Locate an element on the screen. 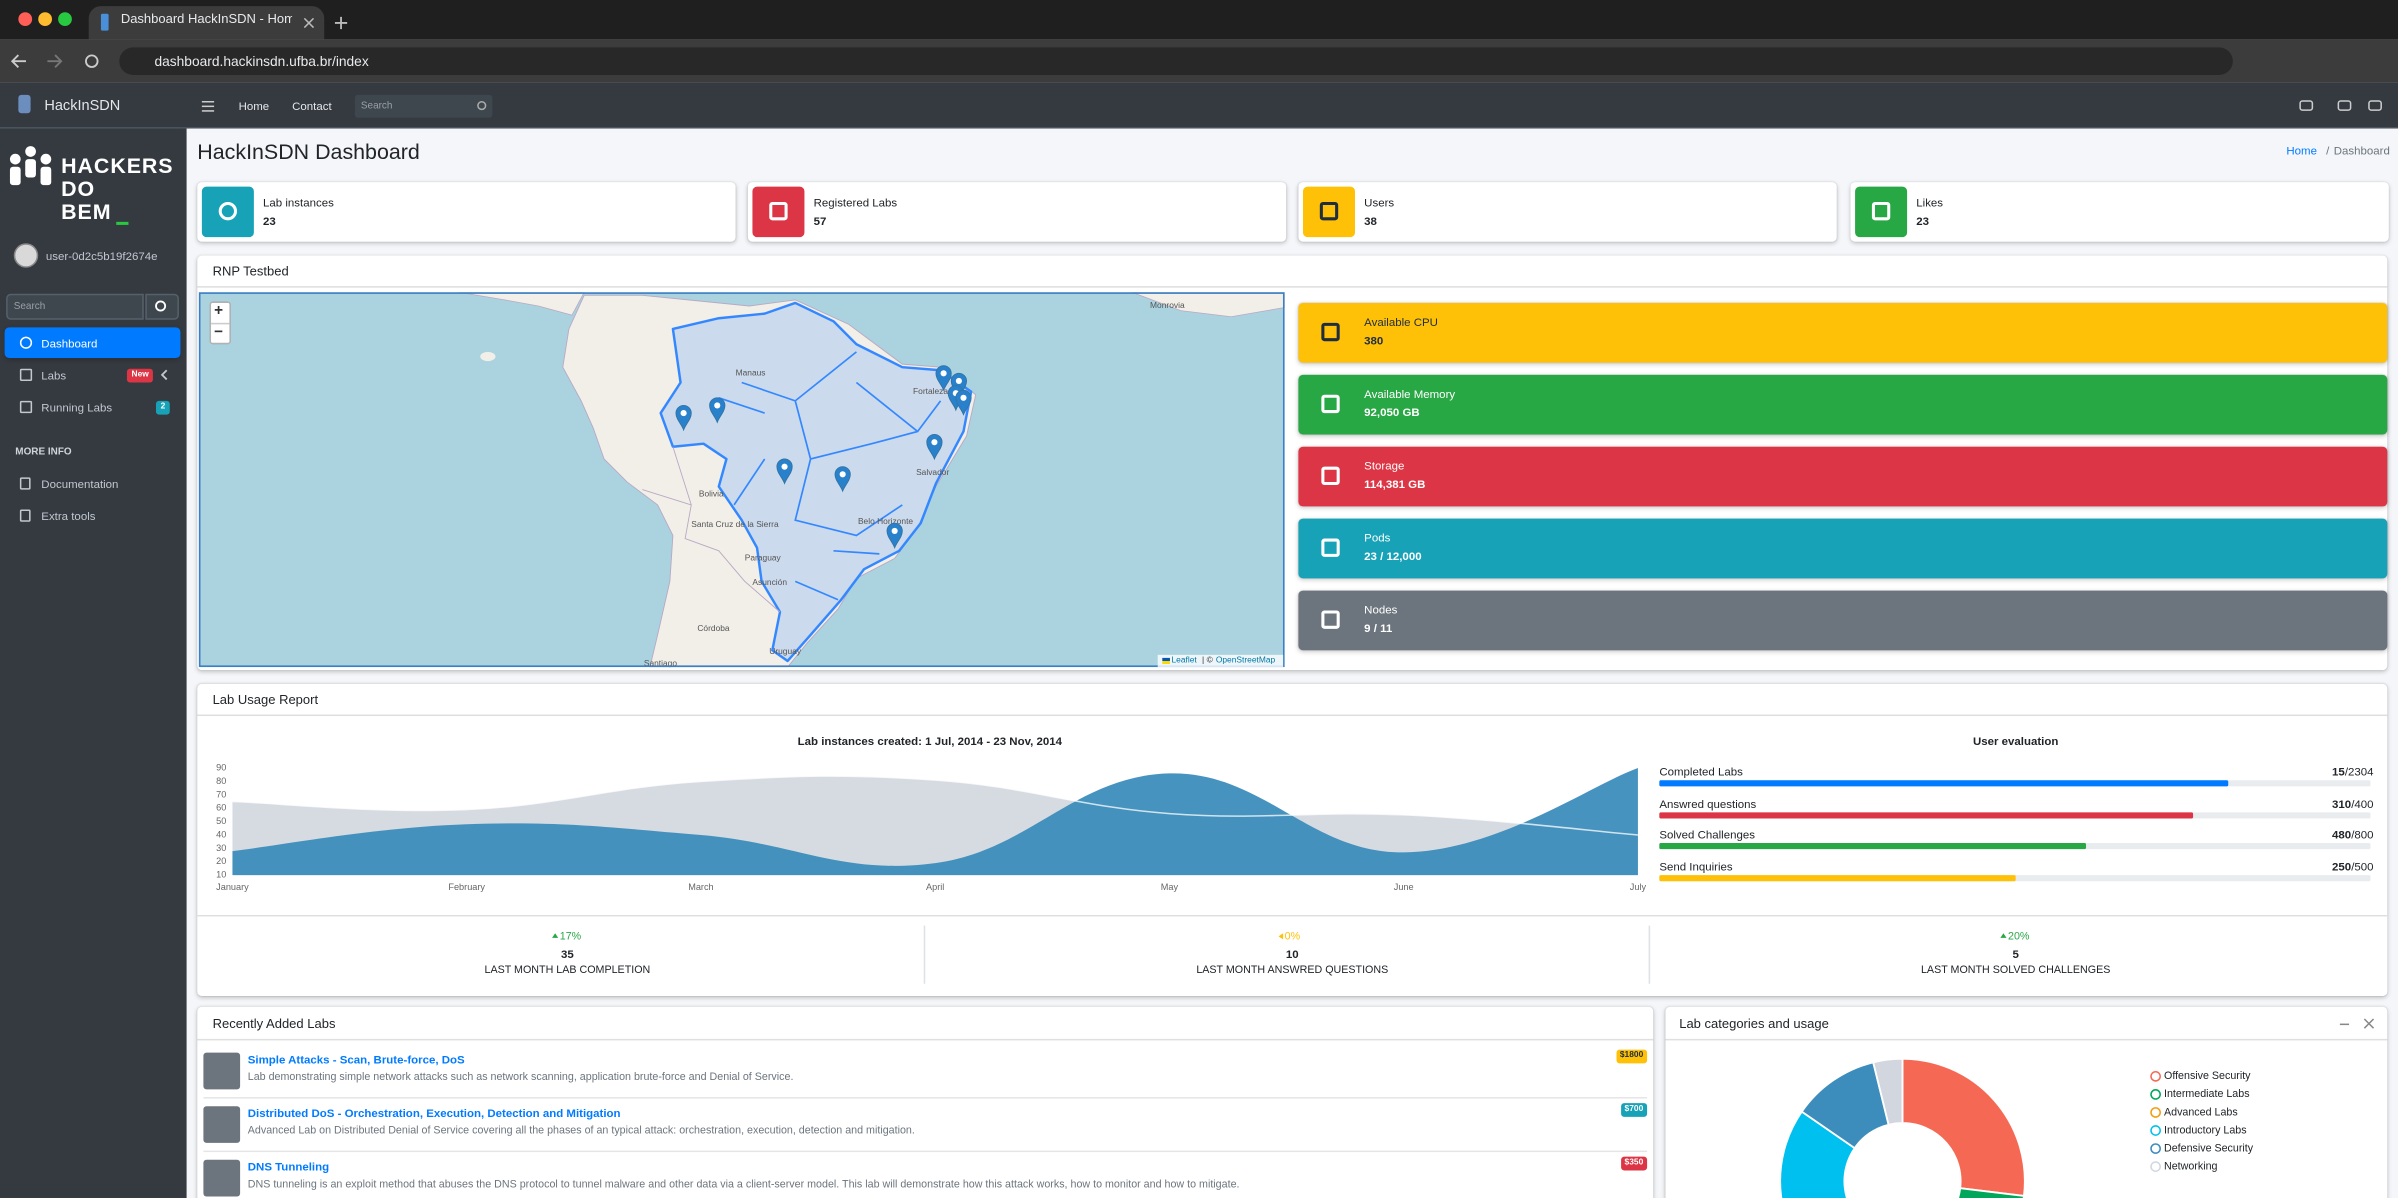  tab-title: Dashboard HackInSDN - Hom is located at coordinates (206, 19).